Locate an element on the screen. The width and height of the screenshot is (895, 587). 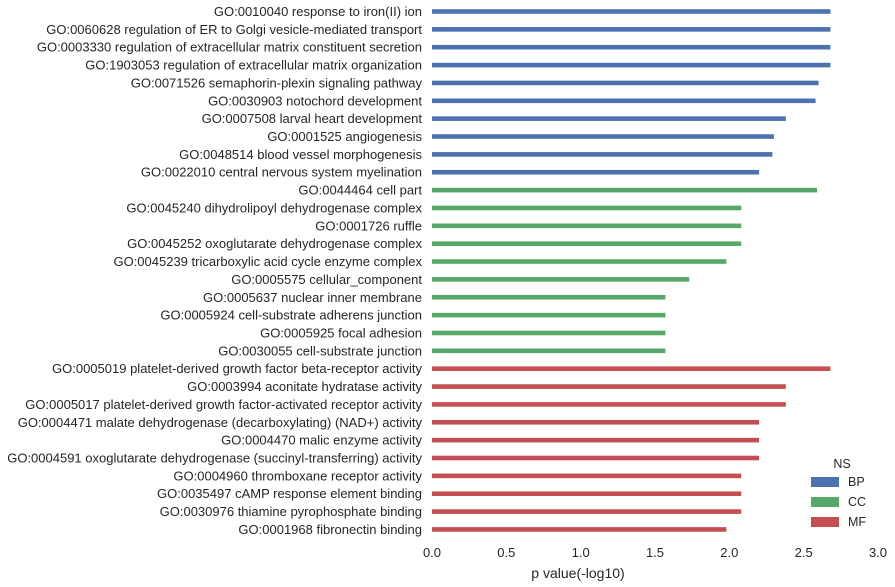
category-label: GO:0004470 malic enzyme activity is located at coordinates (321, 440).